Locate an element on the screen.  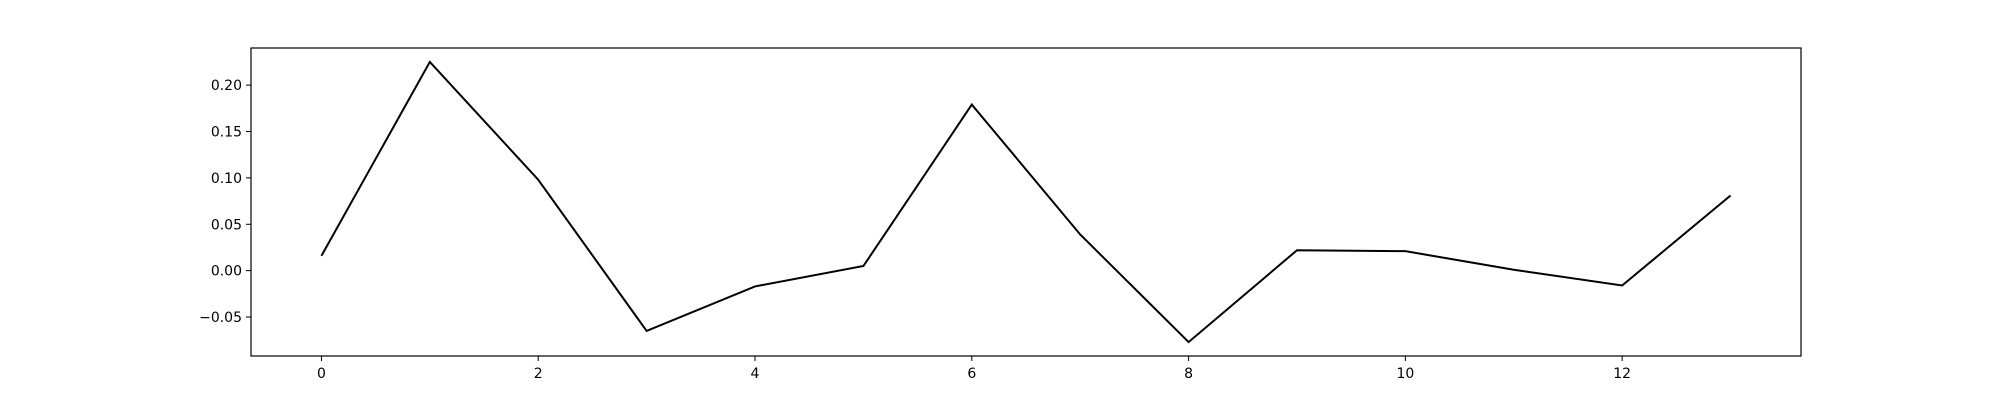
x-tick-label: 2 is located at coordinates (538, 374).